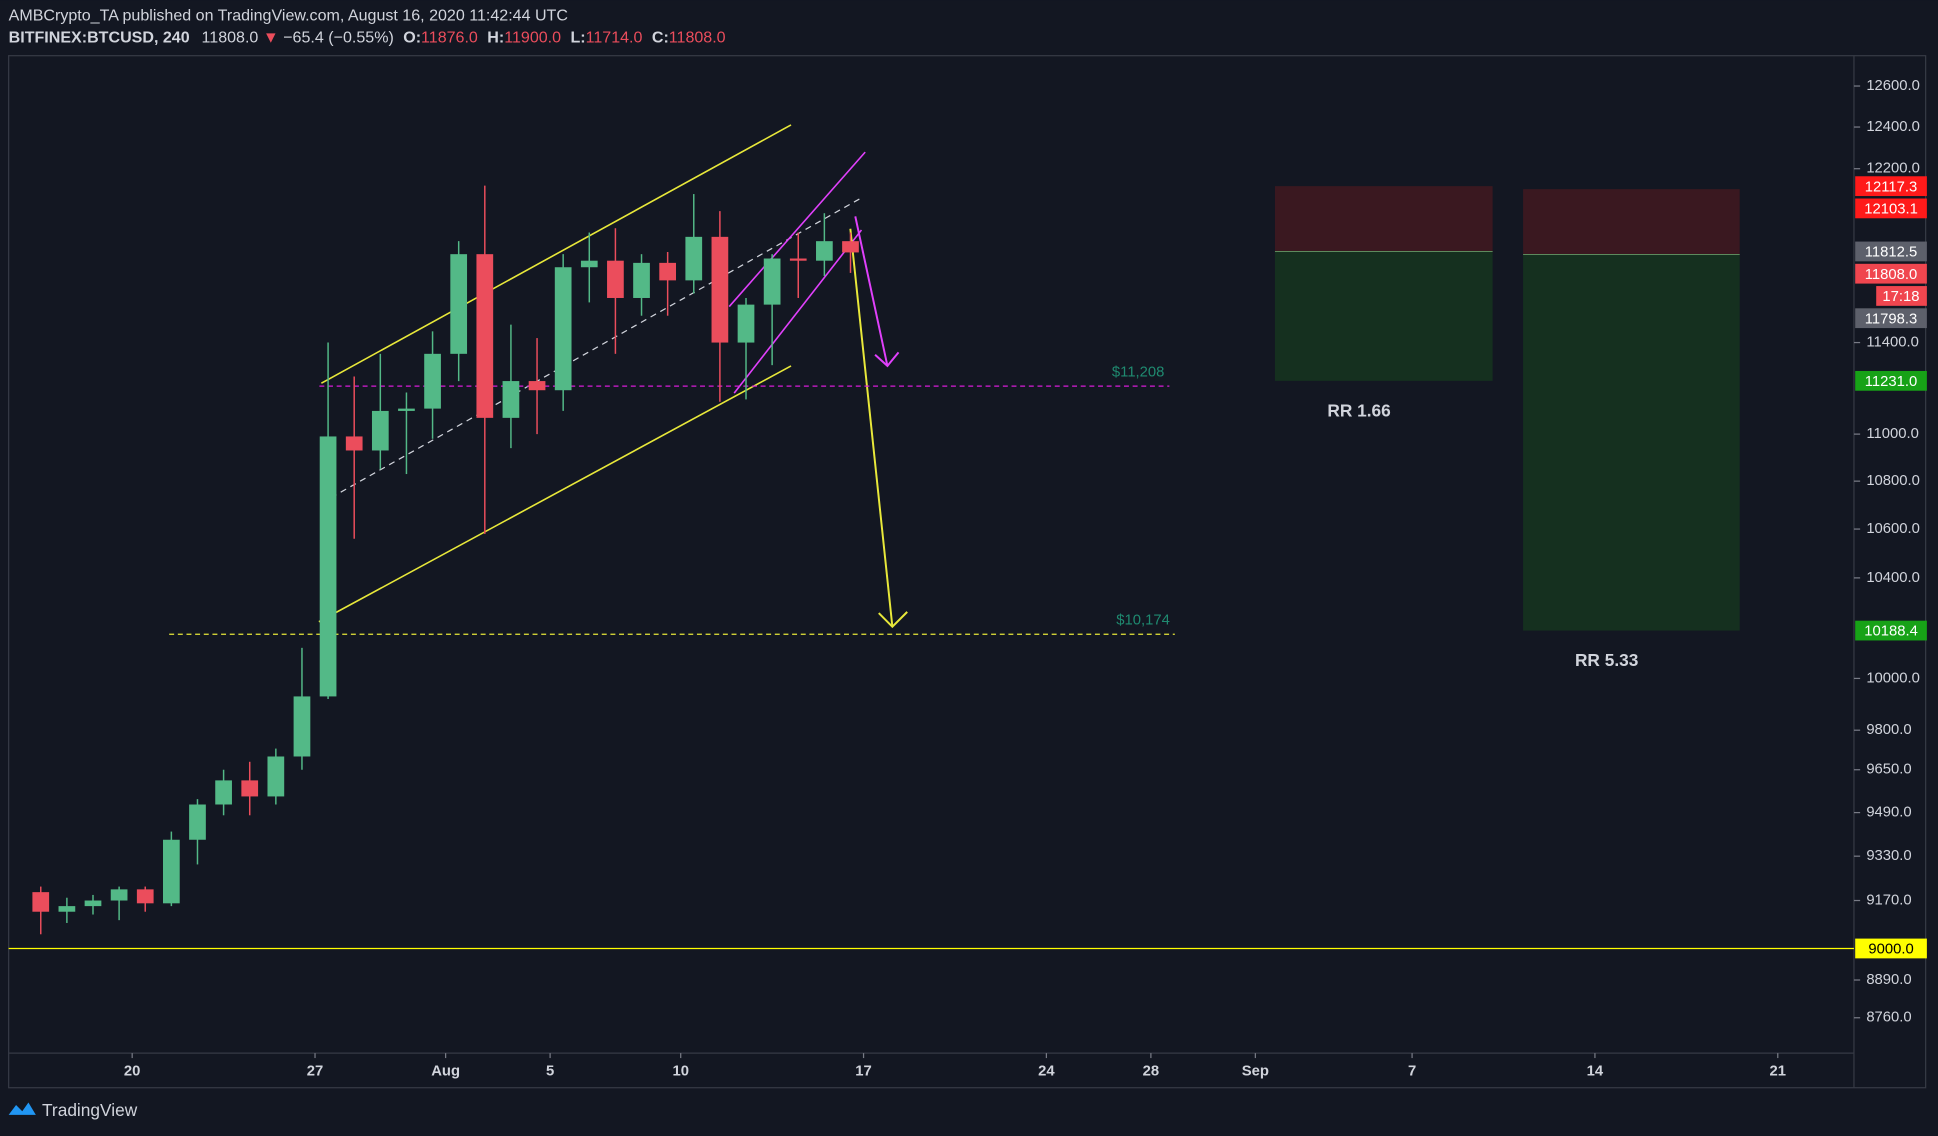  I want to click on open-value: 11876.0, so click(449, 38).